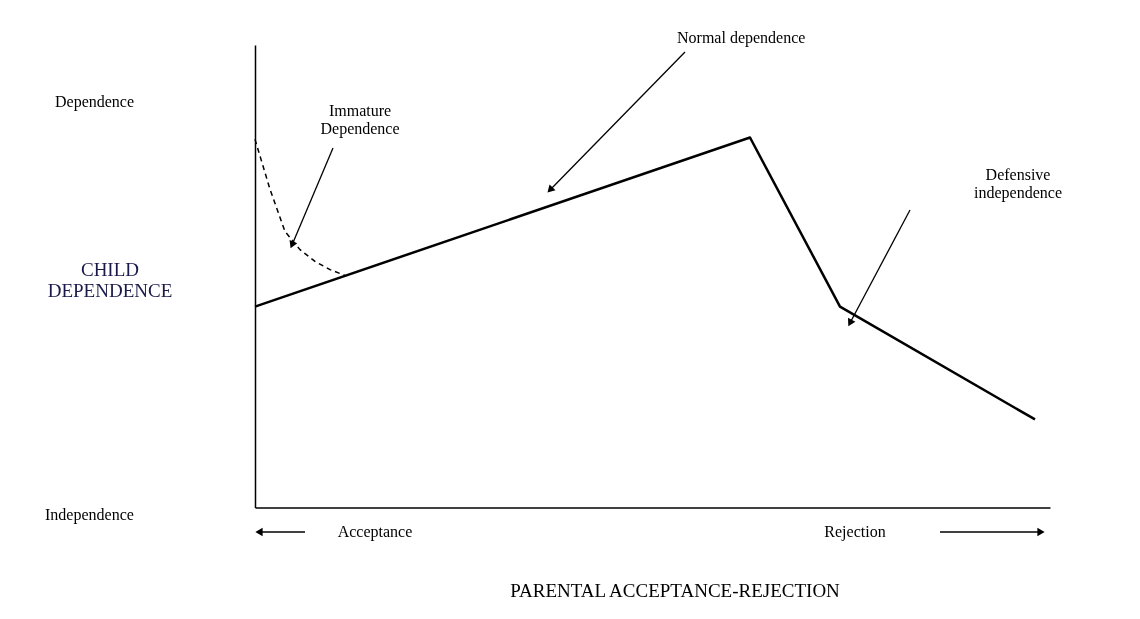  What do you see at coordinates (110, 280) in the screenshot?
I see `y-axis-title: CHILD DEPENDENCE` at bounding box center [110, 280].